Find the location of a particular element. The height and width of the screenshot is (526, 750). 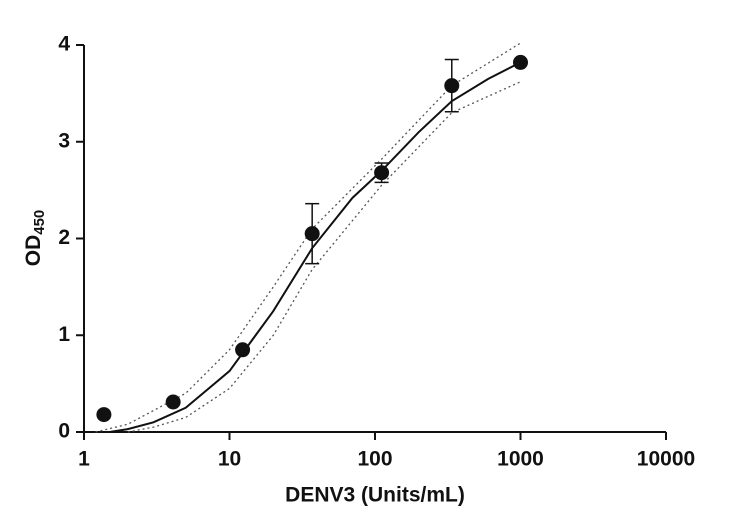

x-tick-label: 10 is located at coordinates (229, 459).